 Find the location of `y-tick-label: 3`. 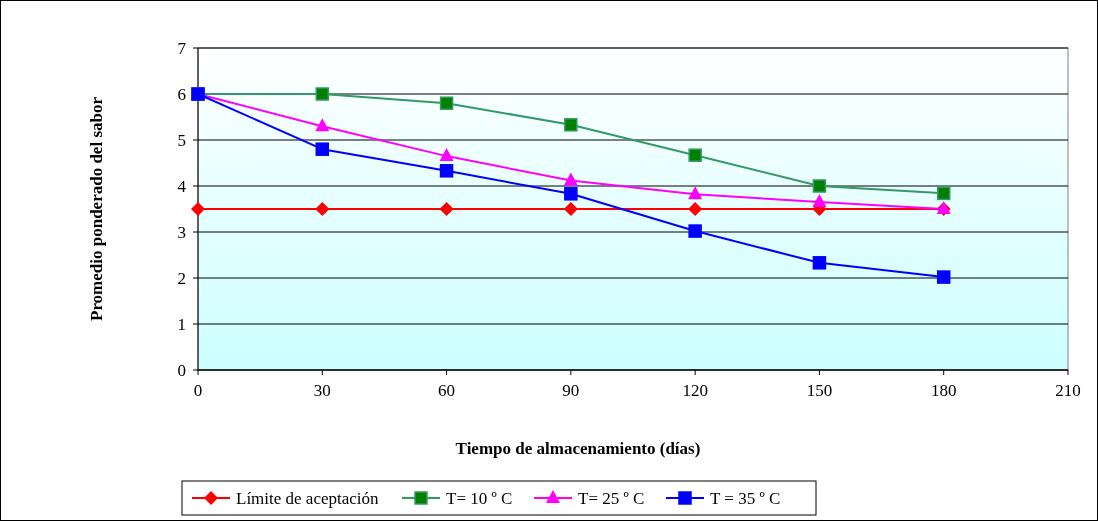

y-tick-label: 3 is located at coordinates (181, 232).